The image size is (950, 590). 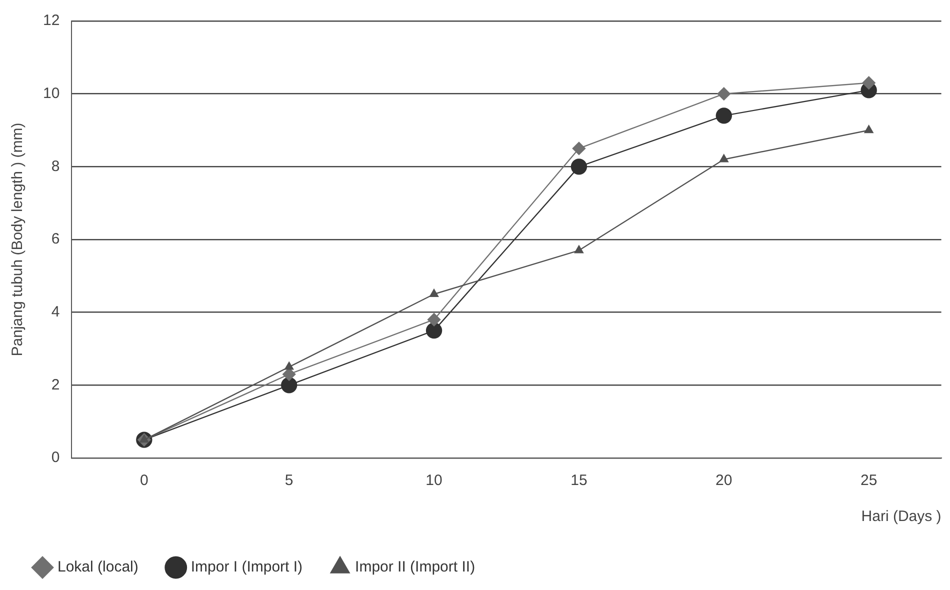 I want to click on y-tick-label: 6, so click(x=55, y=239).